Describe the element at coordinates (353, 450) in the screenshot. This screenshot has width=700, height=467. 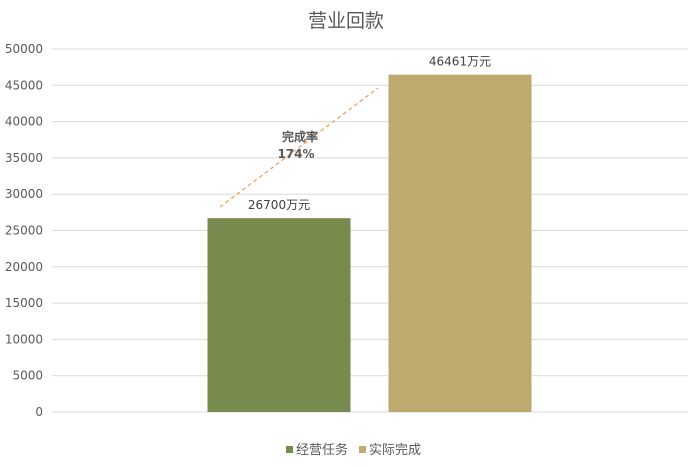
I see `legend: 经营任务 实际完成` at that location.